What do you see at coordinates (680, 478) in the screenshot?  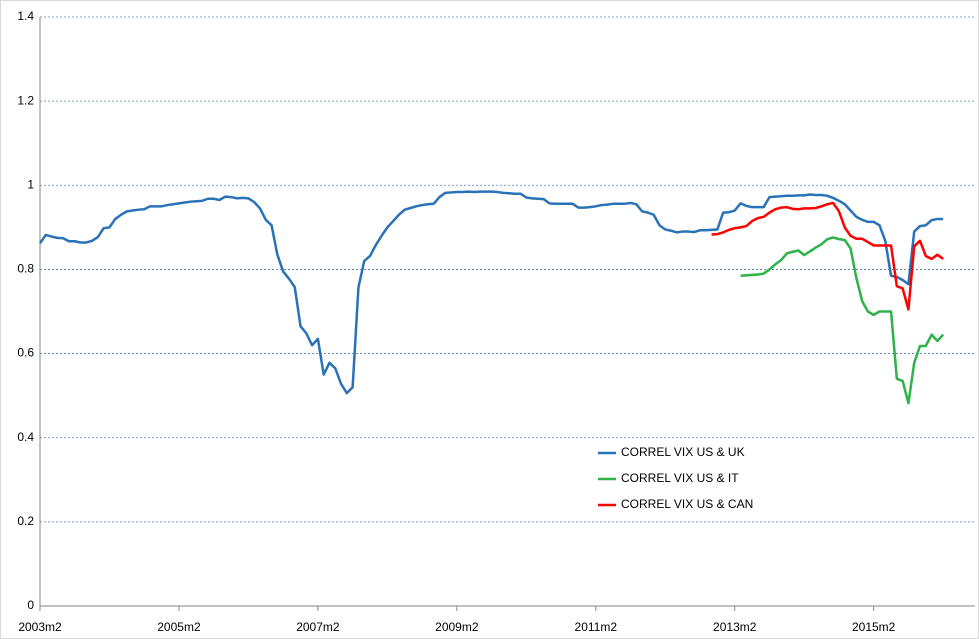 I see `legend-label: CORREL VIX US & IT` at bounding box center [680, 478].